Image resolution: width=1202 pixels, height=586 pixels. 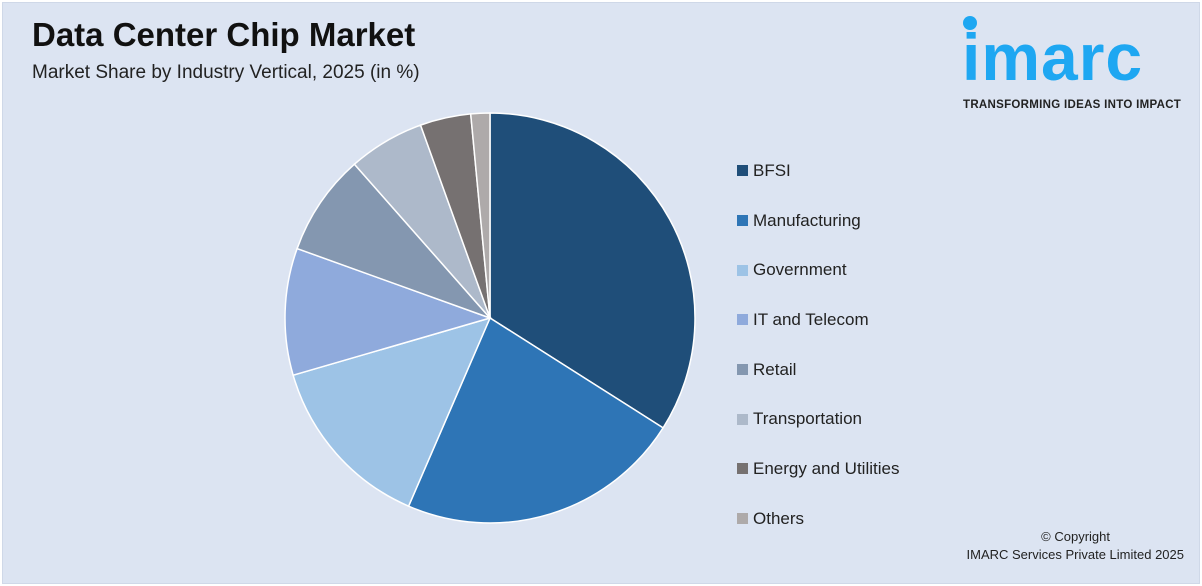 What do you see at coordinates (807, 419) in the screenshot?
I see `legend-label: Transportation` at bounding box center [807, 419].